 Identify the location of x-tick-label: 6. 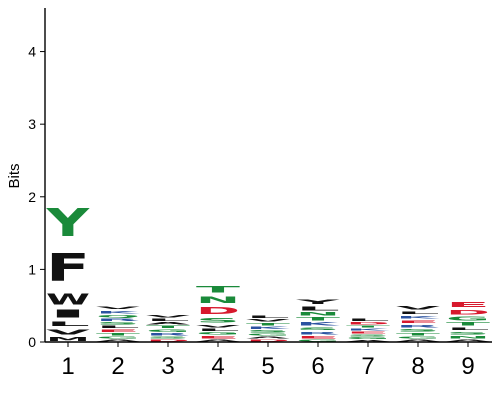
(317, 366).